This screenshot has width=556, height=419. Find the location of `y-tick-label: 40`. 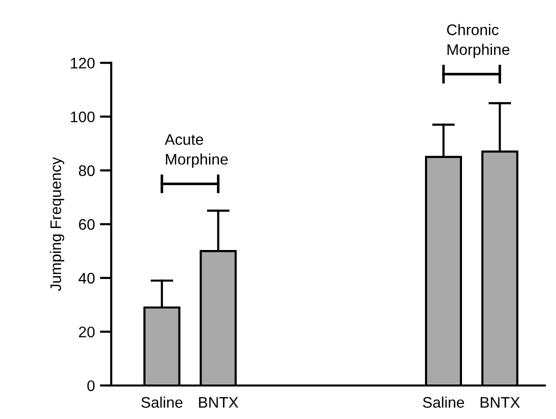

y-tick-label: 40 is located at coordinates (86, 278).